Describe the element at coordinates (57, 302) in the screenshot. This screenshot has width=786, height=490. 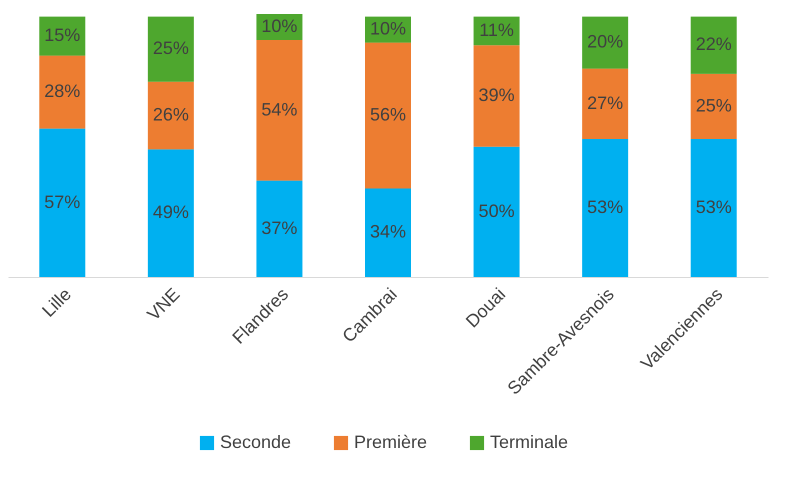
I see `x-tick-label: Lille` at that location.